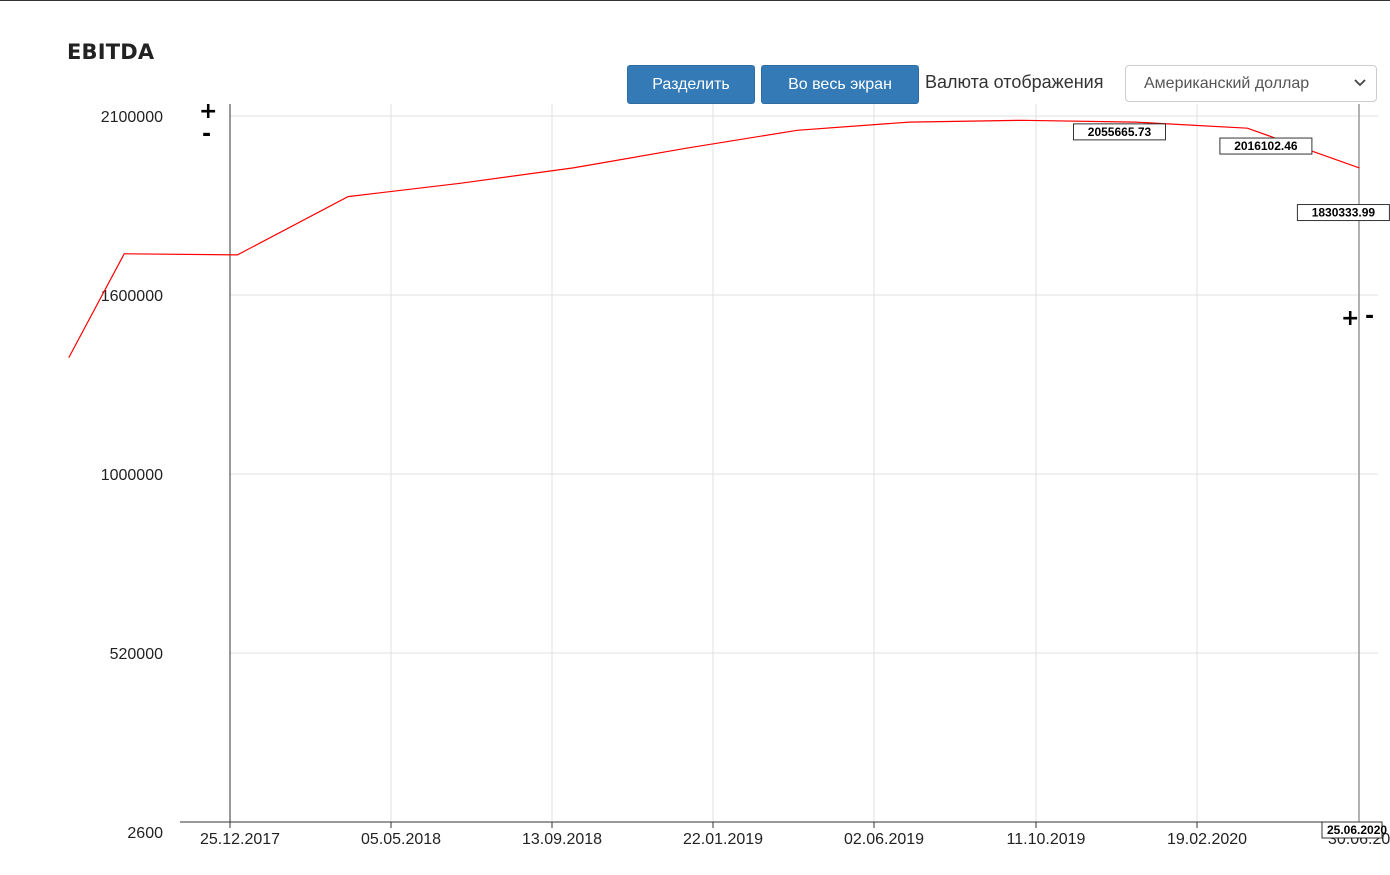  Describe the element at coordinates (691, 84) in the screenshot. I see `split-button: Разделить` at that location.